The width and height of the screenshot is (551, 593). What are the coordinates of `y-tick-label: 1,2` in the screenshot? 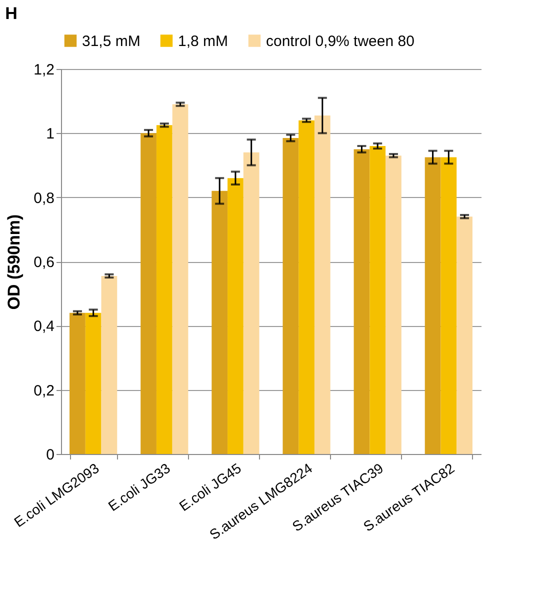 It's located at (44, 70).